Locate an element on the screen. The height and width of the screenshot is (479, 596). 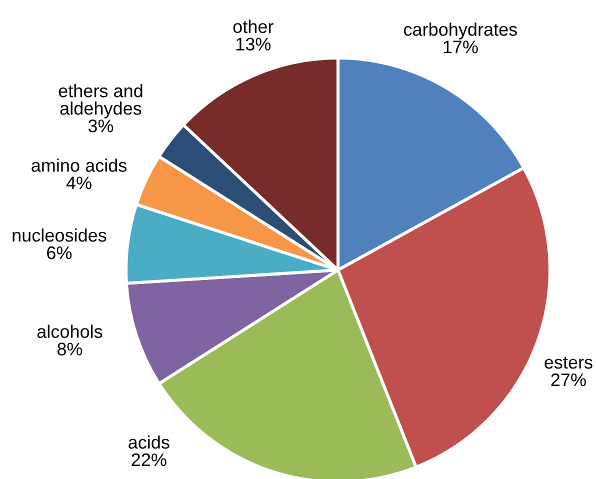
slice-label: alcohols is located at coordinates (69, 331).